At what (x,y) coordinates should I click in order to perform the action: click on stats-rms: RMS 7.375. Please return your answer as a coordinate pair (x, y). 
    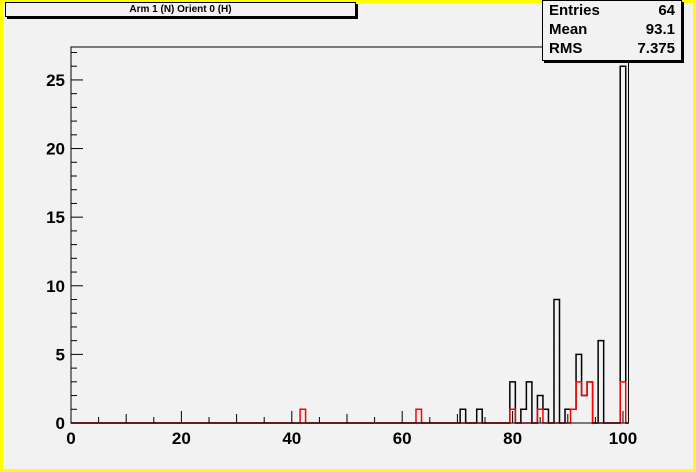
    Looking at the image, I should click on (612, 49).